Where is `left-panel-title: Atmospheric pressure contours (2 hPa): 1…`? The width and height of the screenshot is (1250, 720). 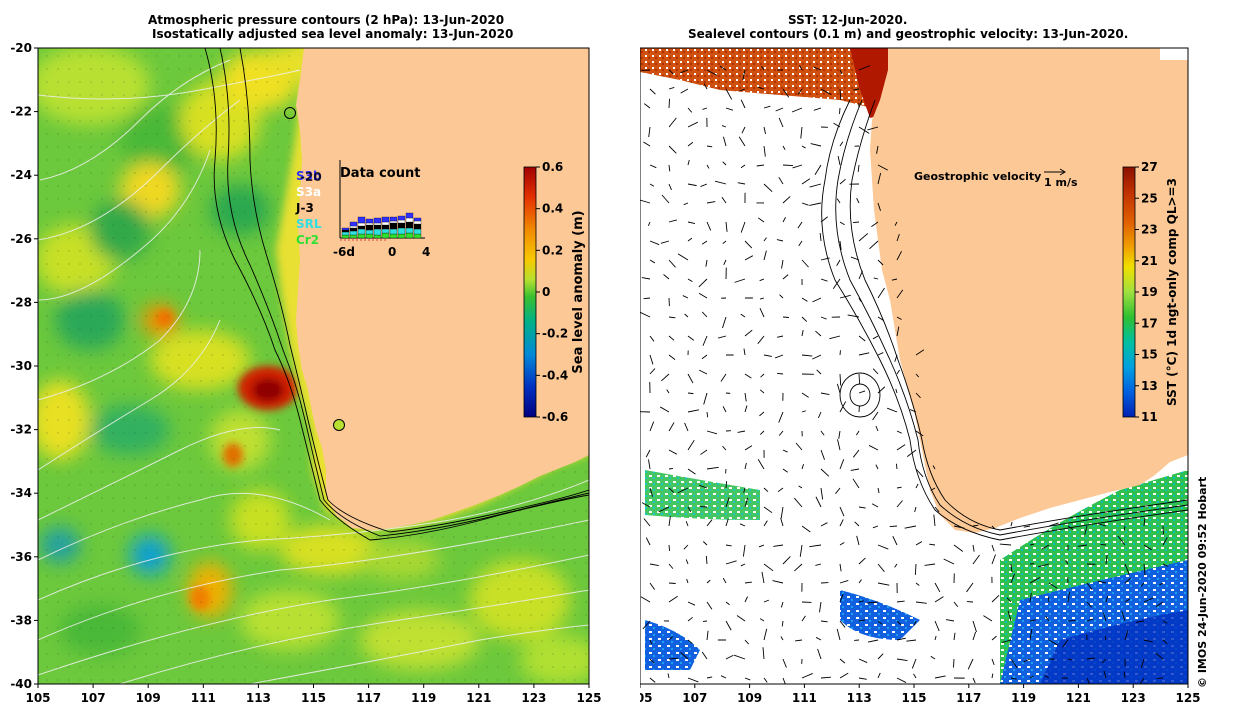 left-panel-title: Atmospheric pressure contours (2 hPa): 1… is located at coordinates (354, 27).